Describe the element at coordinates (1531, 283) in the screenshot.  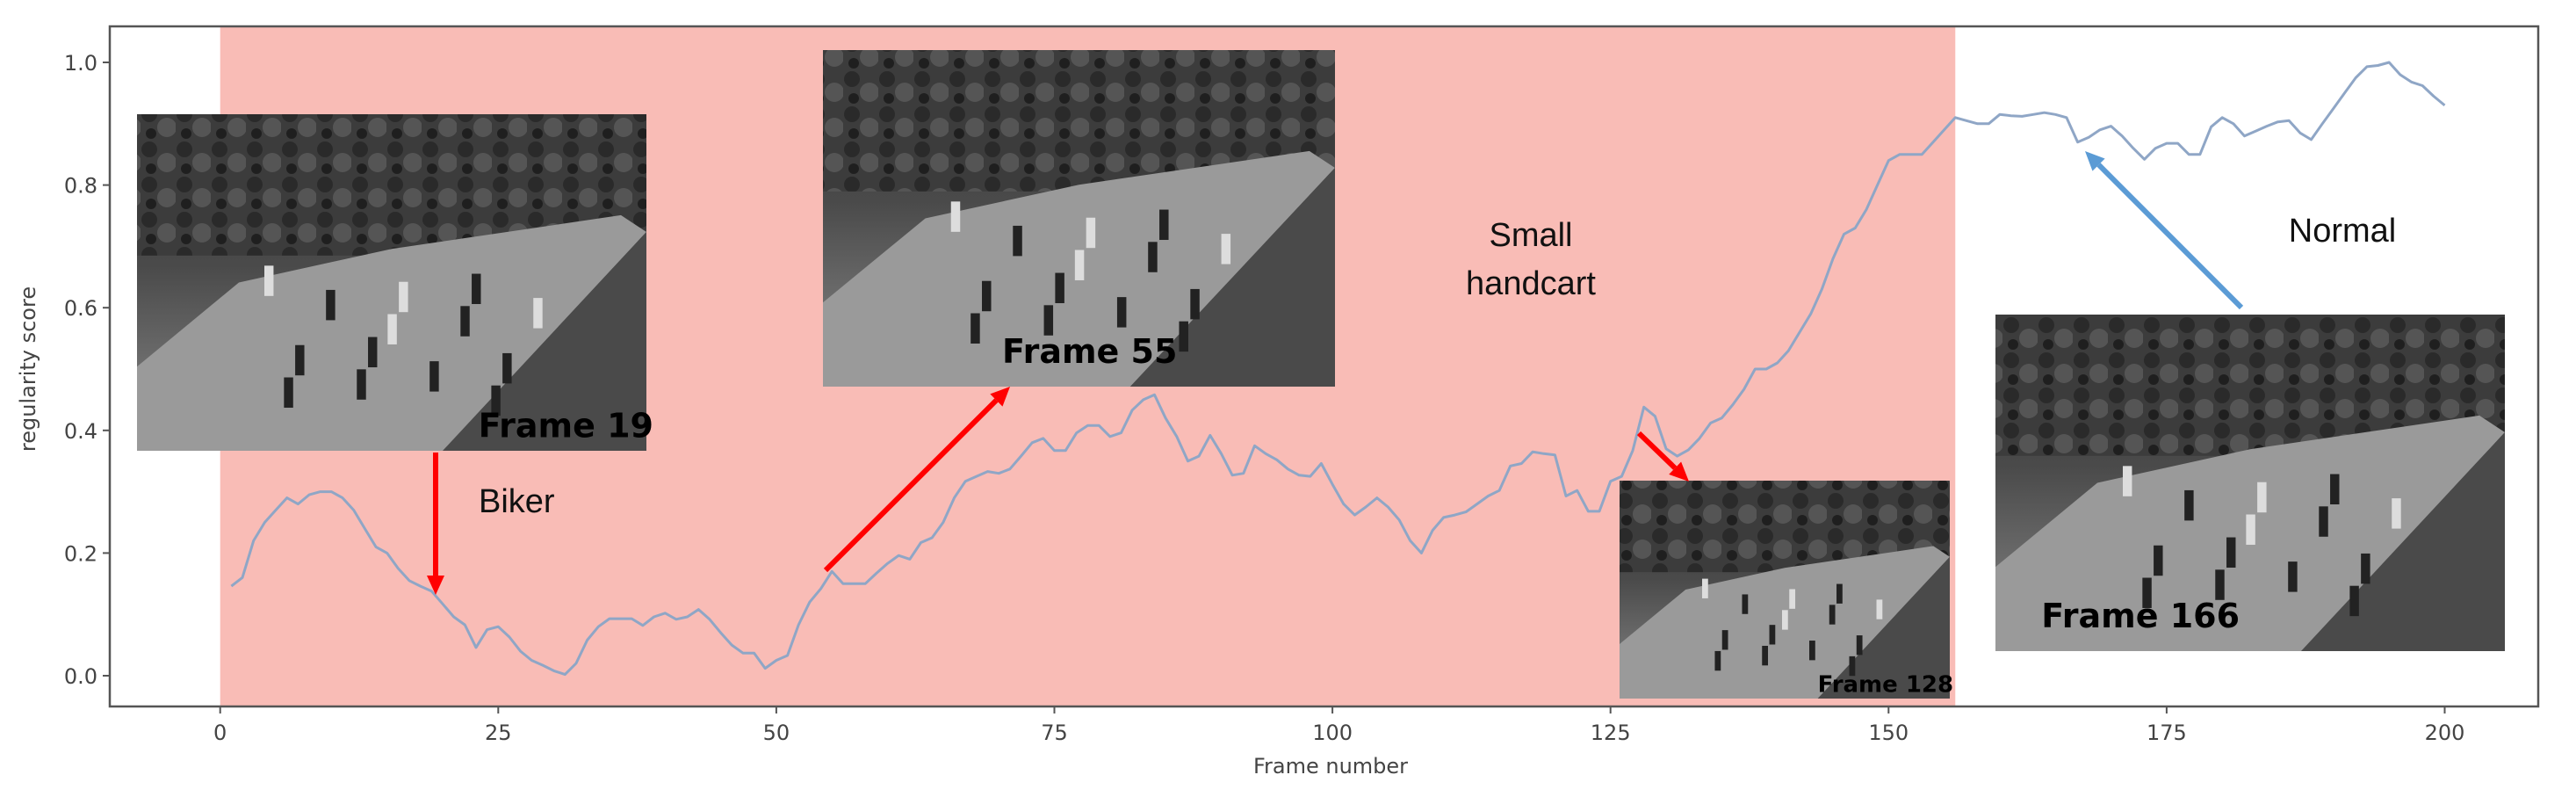
I see `annotation-small-handcart-line2: handcart` at that location.